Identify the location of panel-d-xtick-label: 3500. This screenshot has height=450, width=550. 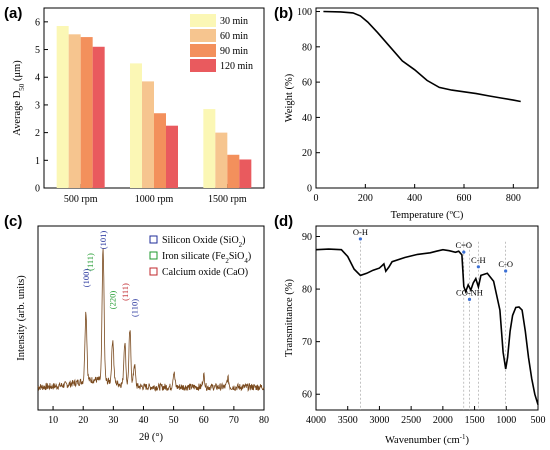
(348, 420).